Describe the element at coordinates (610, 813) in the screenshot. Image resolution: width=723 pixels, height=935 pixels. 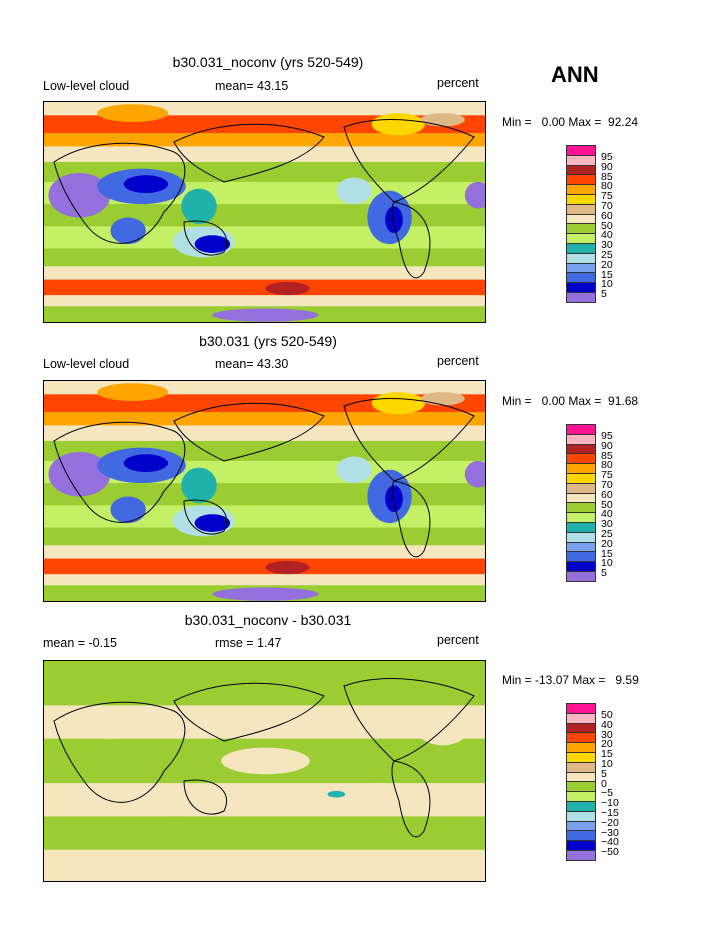
I see `colorbar-label: −15` at that location.